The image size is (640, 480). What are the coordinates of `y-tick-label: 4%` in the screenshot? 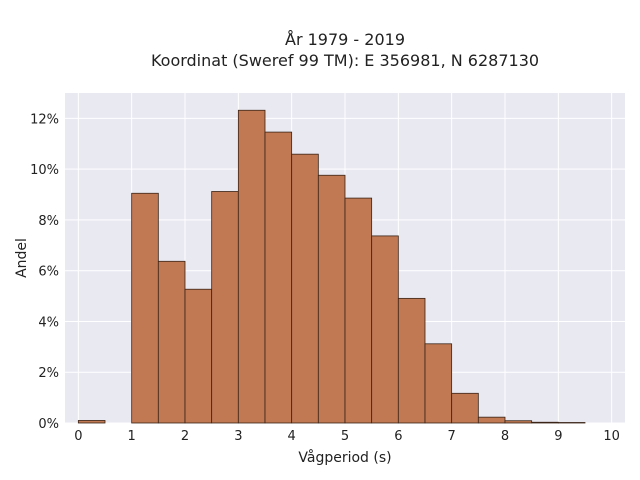 It's located at (48, 322).